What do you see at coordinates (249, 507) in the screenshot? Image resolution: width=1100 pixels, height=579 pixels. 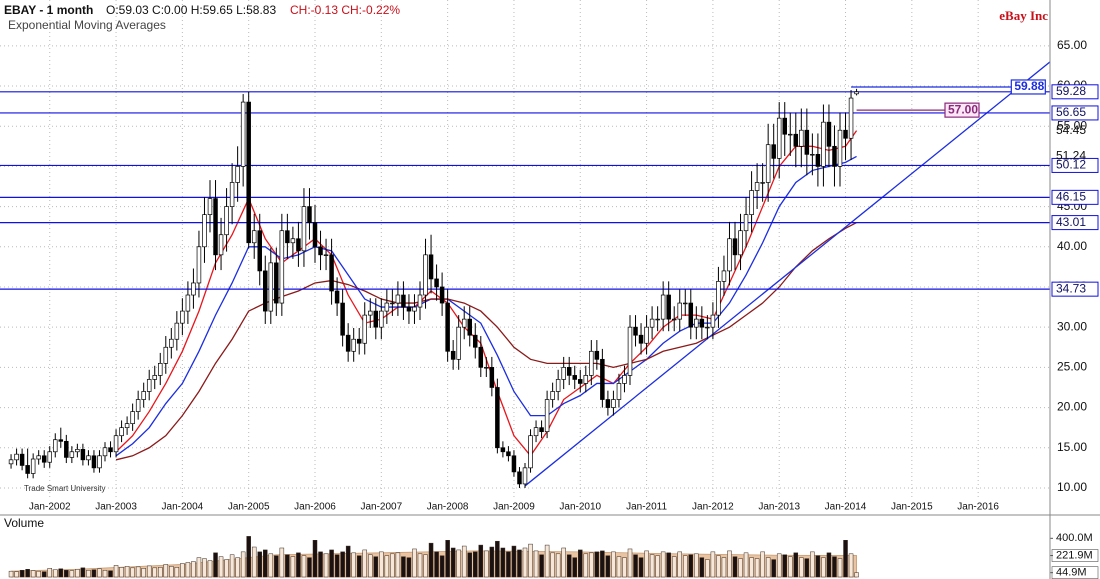 I see `x-tick-label: Jan-2005` at bounding box center [249, 507].